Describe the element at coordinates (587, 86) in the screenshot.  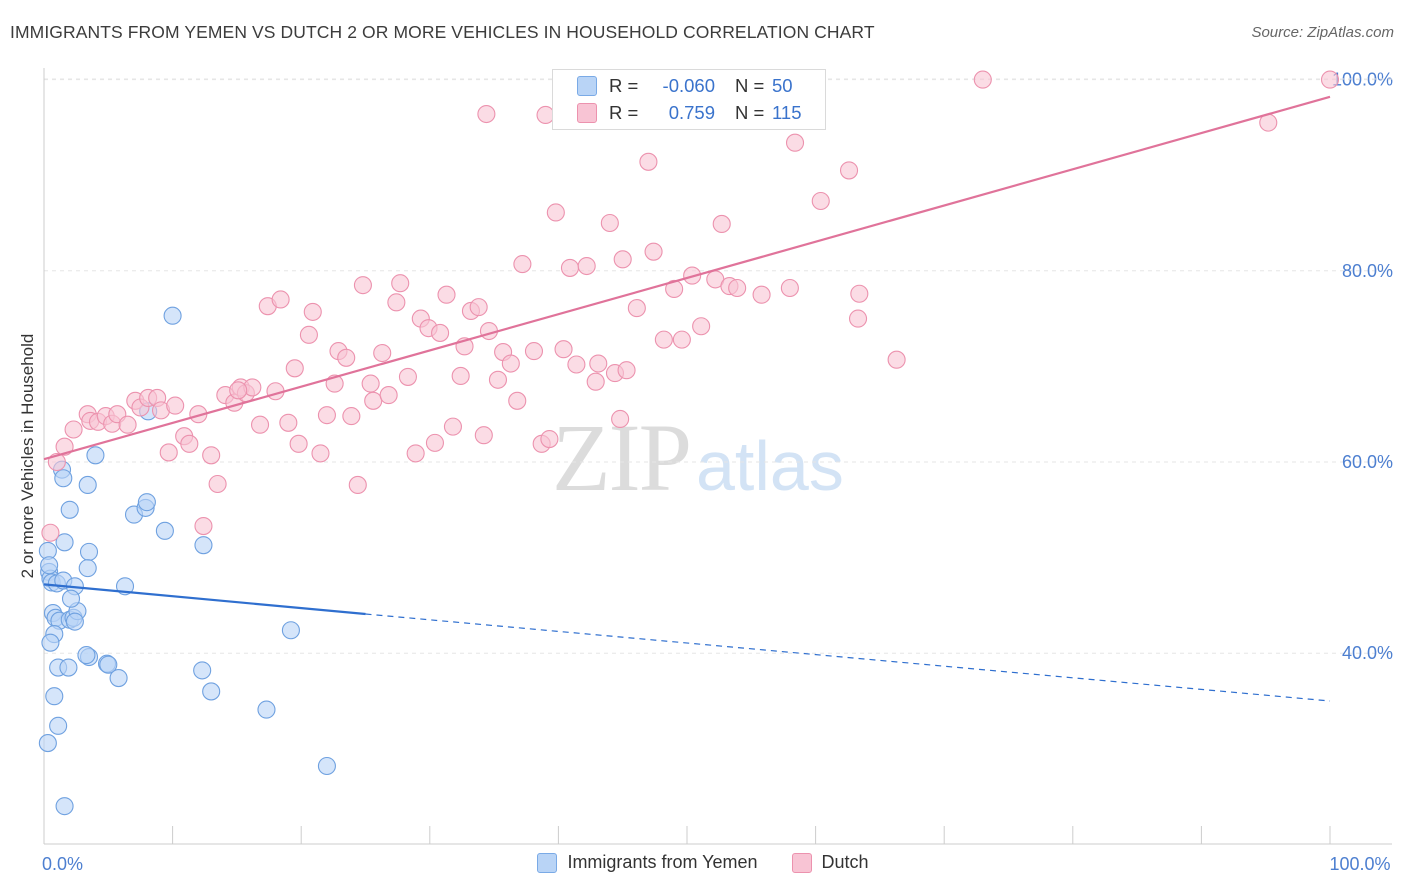
I see `yemen-swatch` at that location.